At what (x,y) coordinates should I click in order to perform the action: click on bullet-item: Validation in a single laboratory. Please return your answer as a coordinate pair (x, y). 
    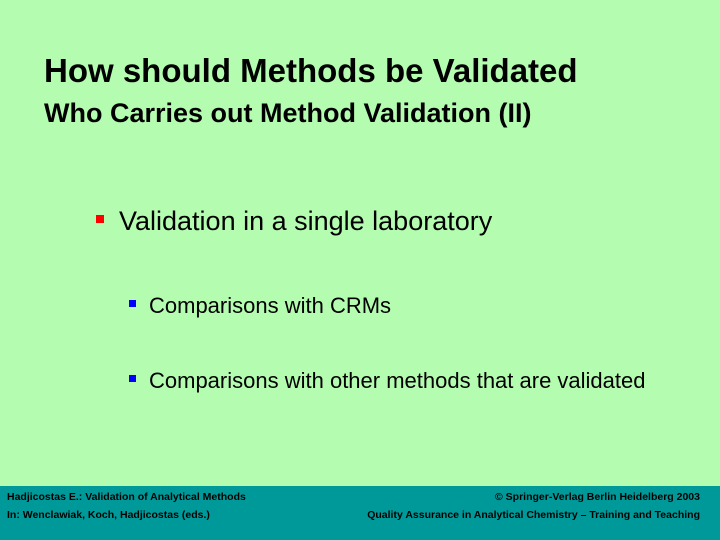
    Looking at the image, I should click on (294, 221).